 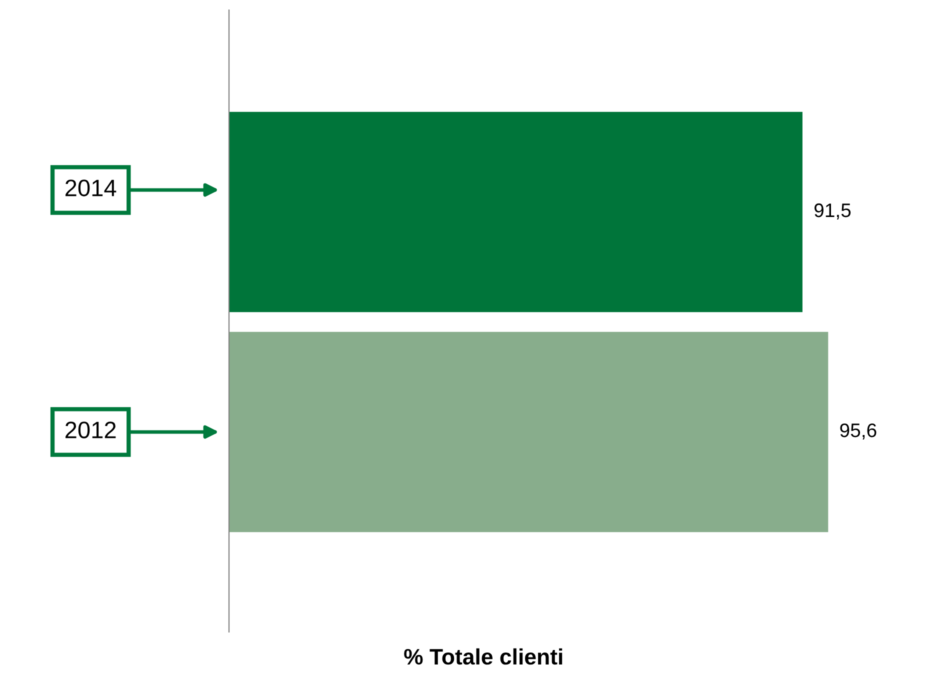 What do you see at coordinates (832, 211) in the screenshot?
I see `data-label: 91,5` at bounding box center [832, 211].